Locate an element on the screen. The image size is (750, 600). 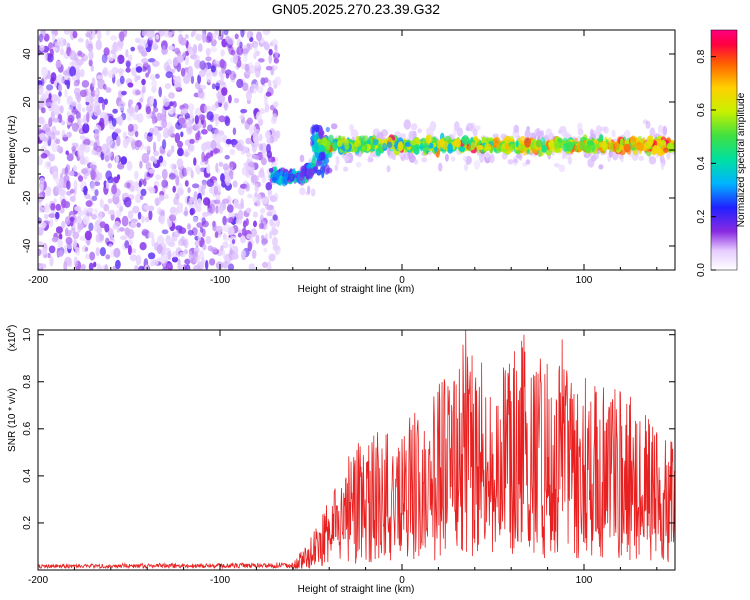
snr-y-tick-label-2: 0.6 is located at coordinates (27, 428).